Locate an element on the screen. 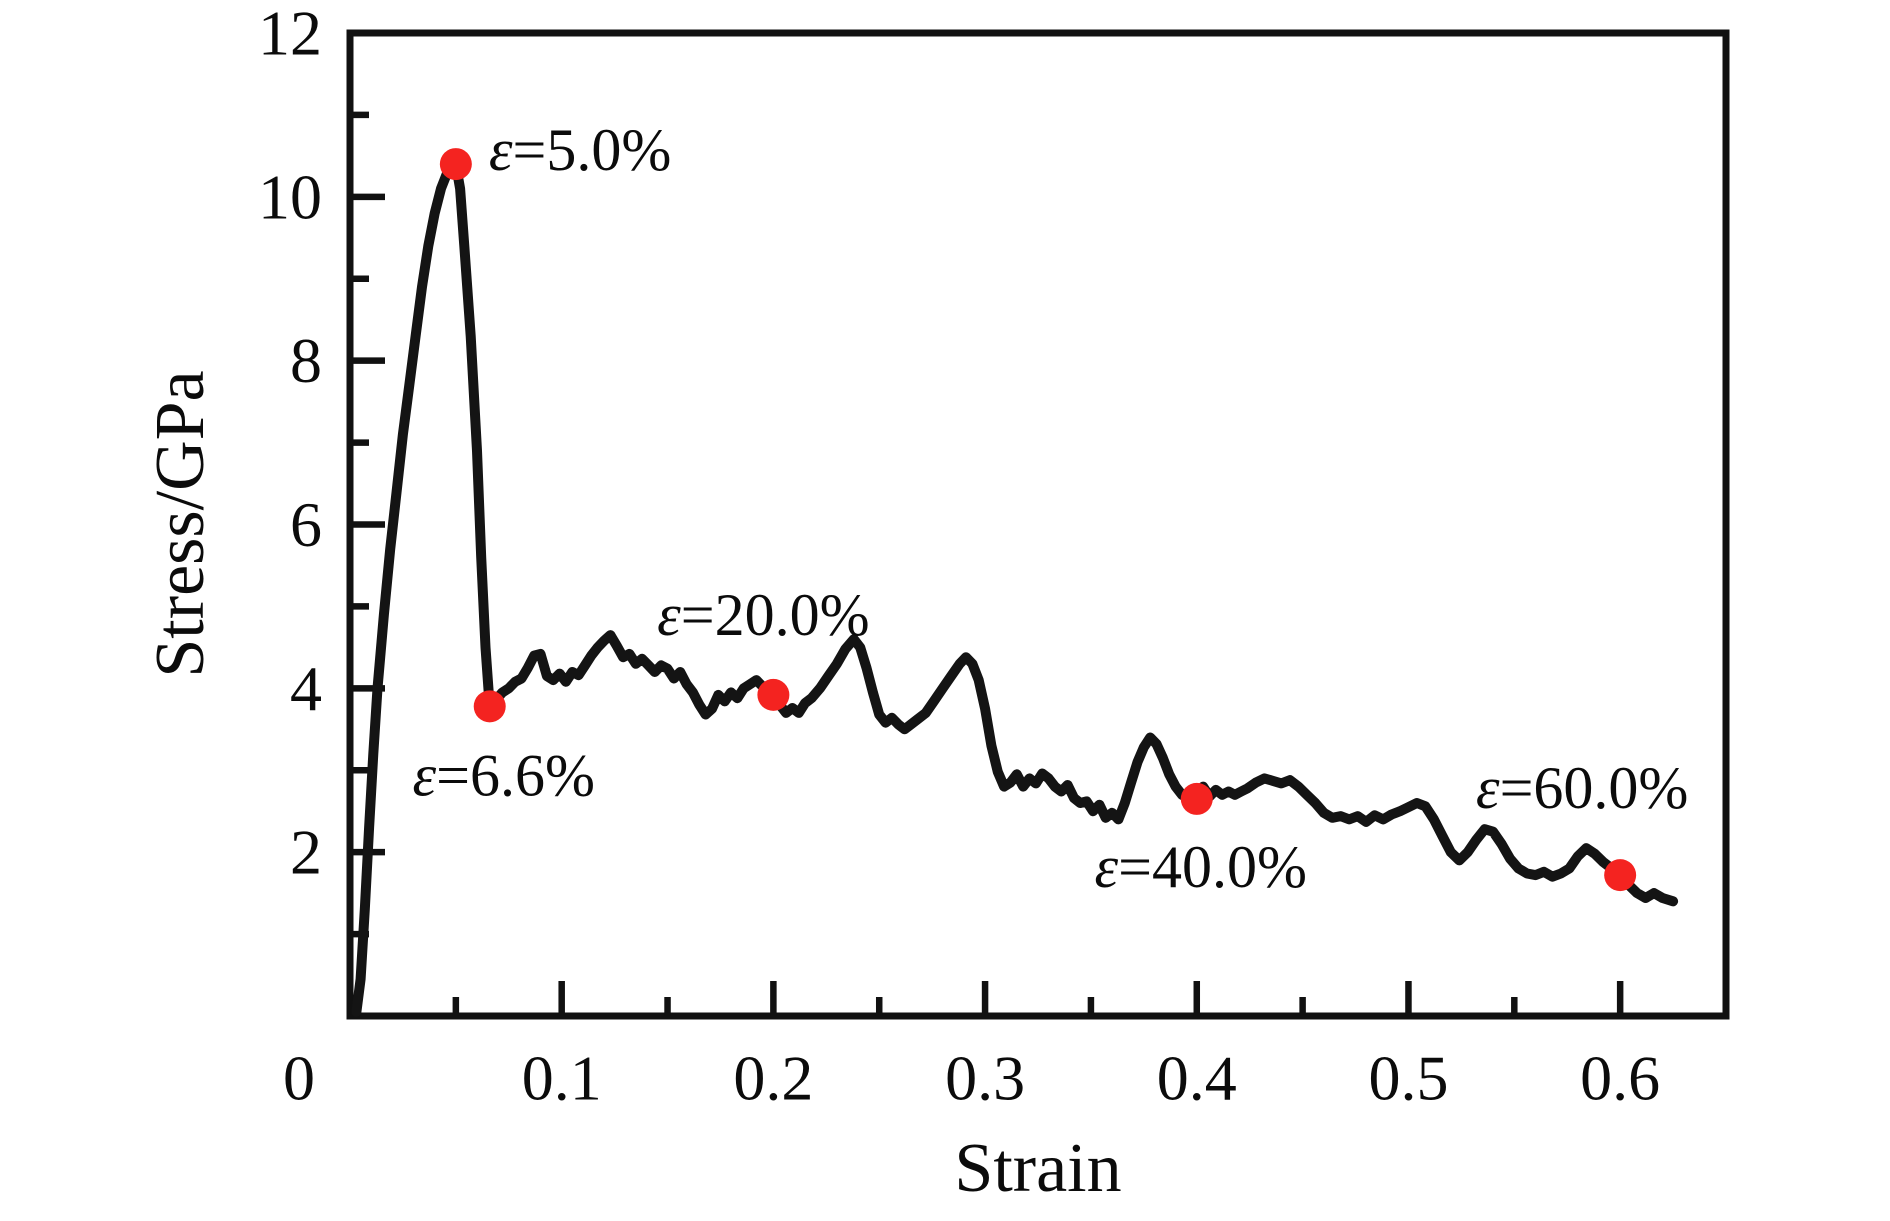 The height and width of the screenshot is (1221, 1890). y-tick-label: 10 is located at coordinates (290, 196).